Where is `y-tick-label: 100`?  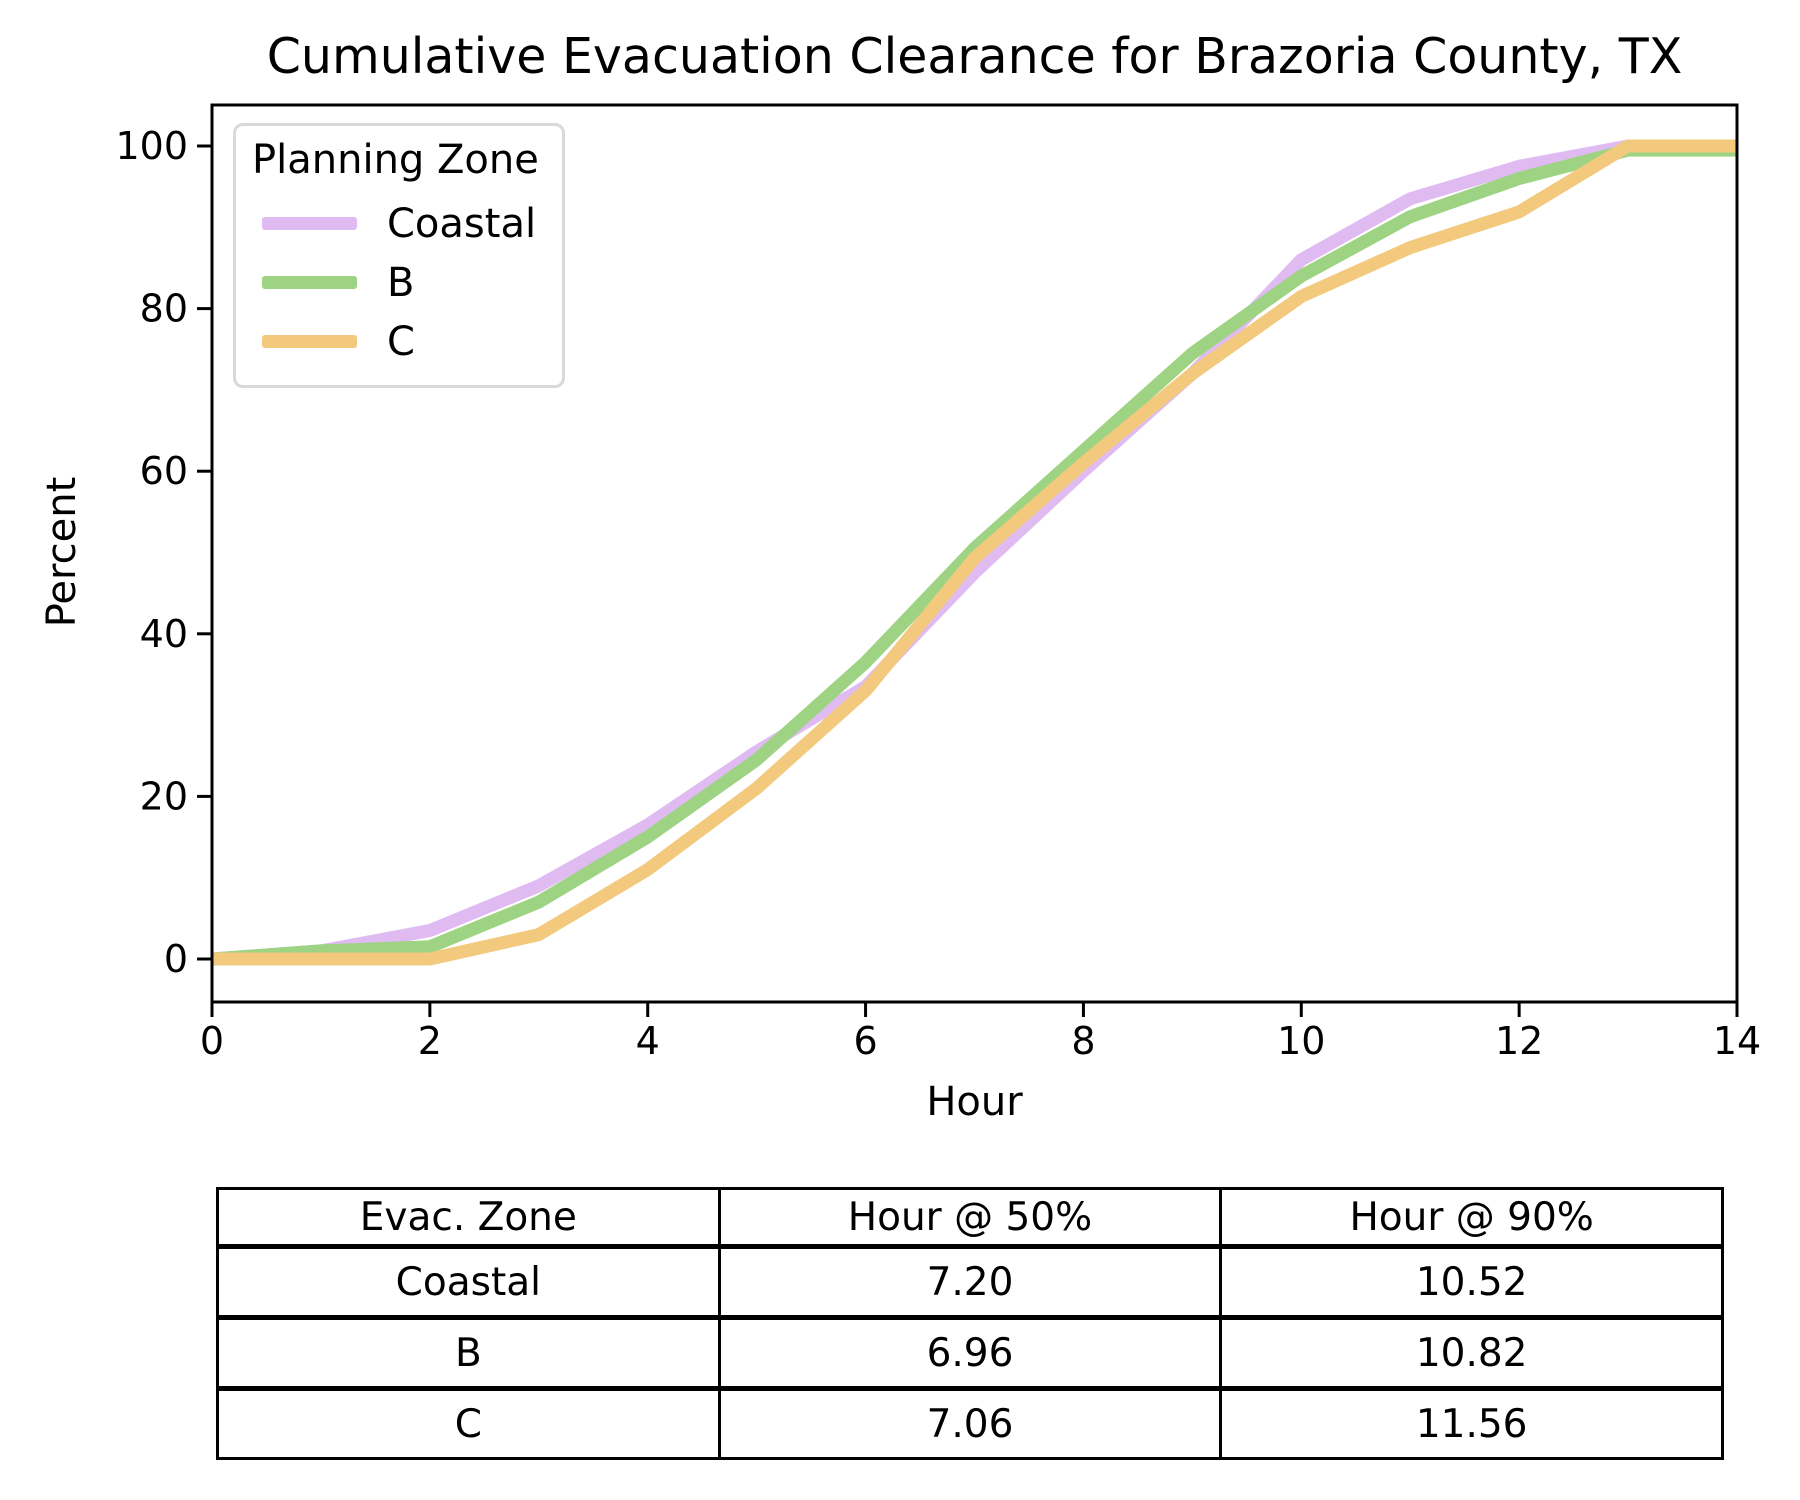
y-tick-label: 100 is located at coordinates (151, 146).